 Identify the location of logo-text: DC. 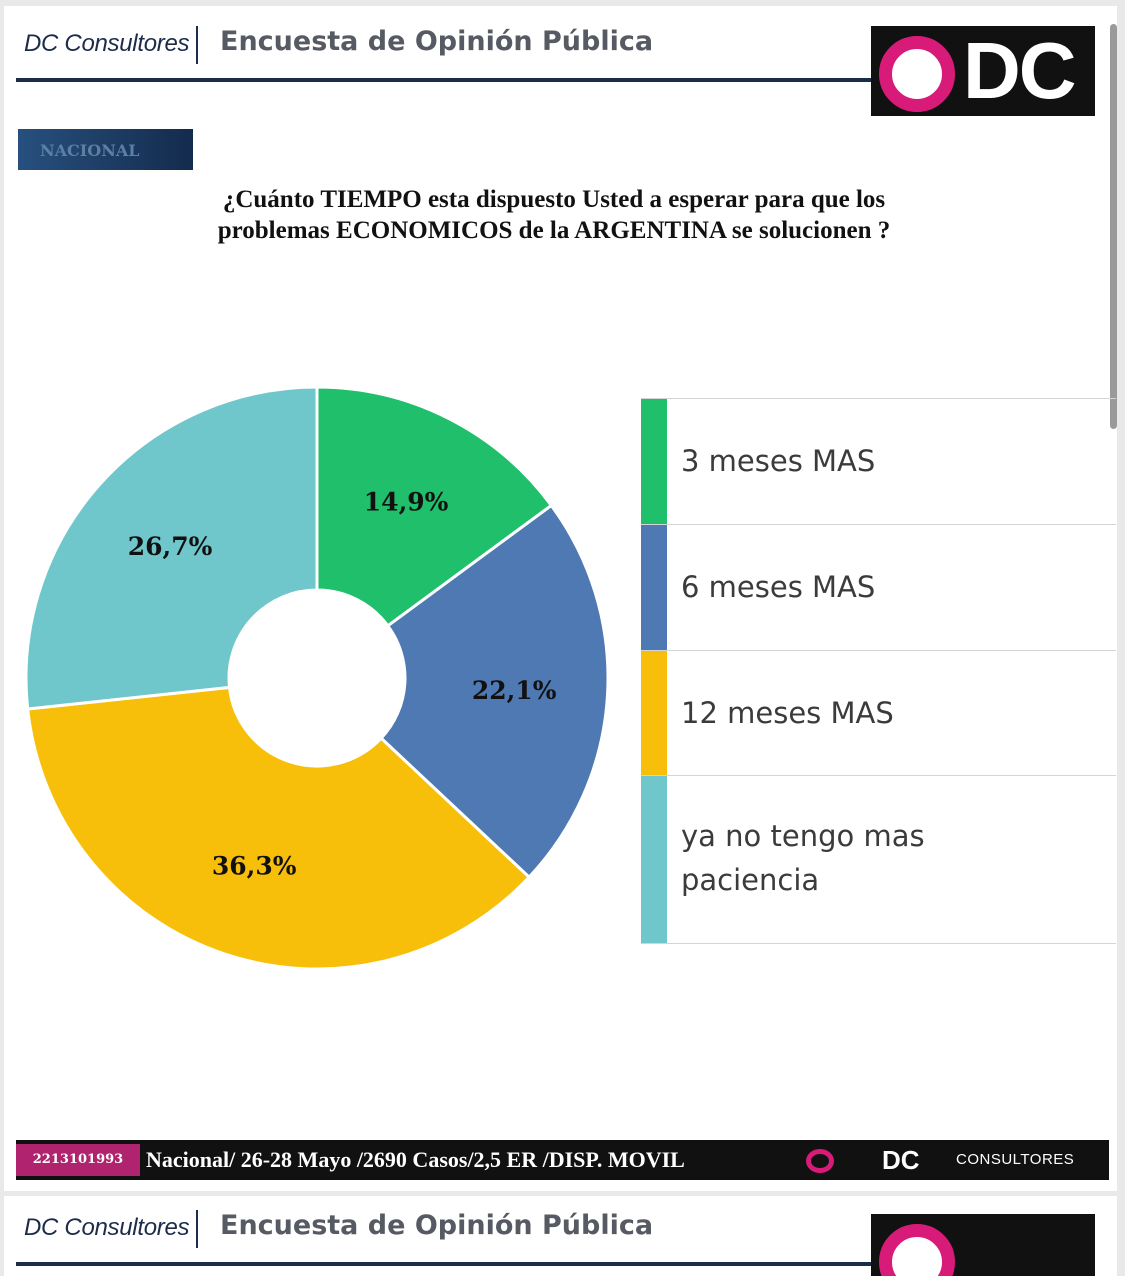
(1020, 70).